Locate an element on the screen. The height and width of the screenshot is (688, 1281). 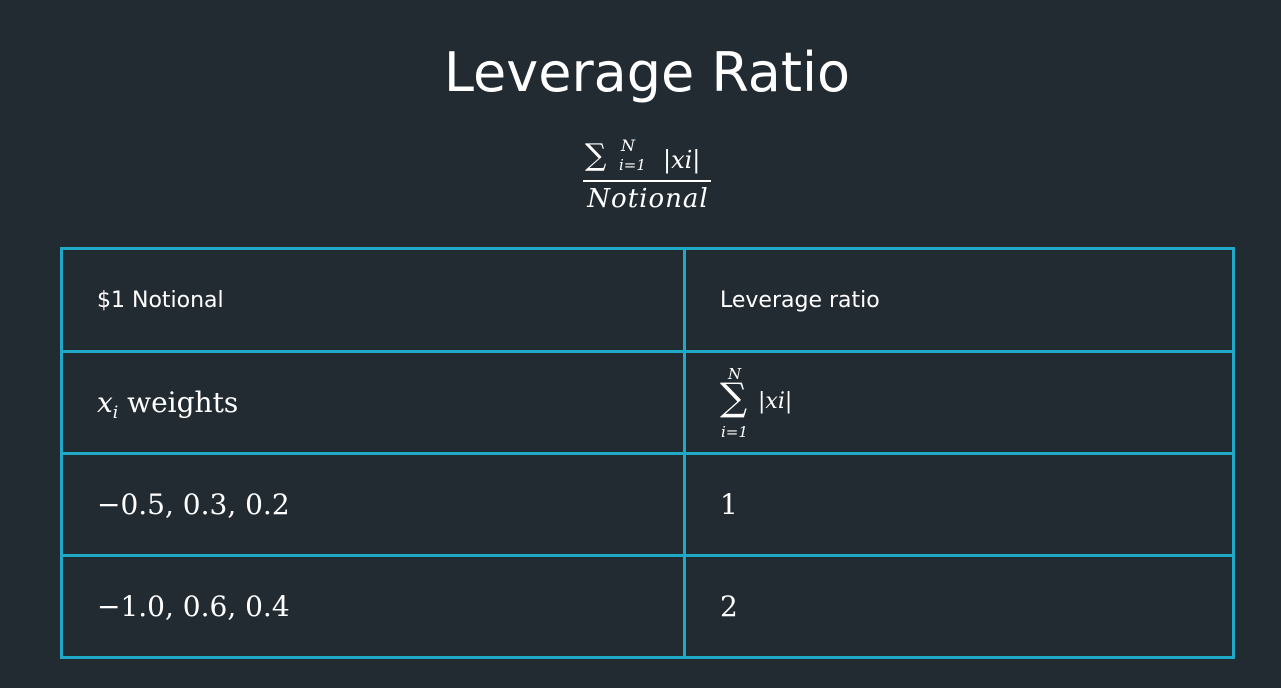
sum-sigma: ∑ is located at coordinates (734, 396).